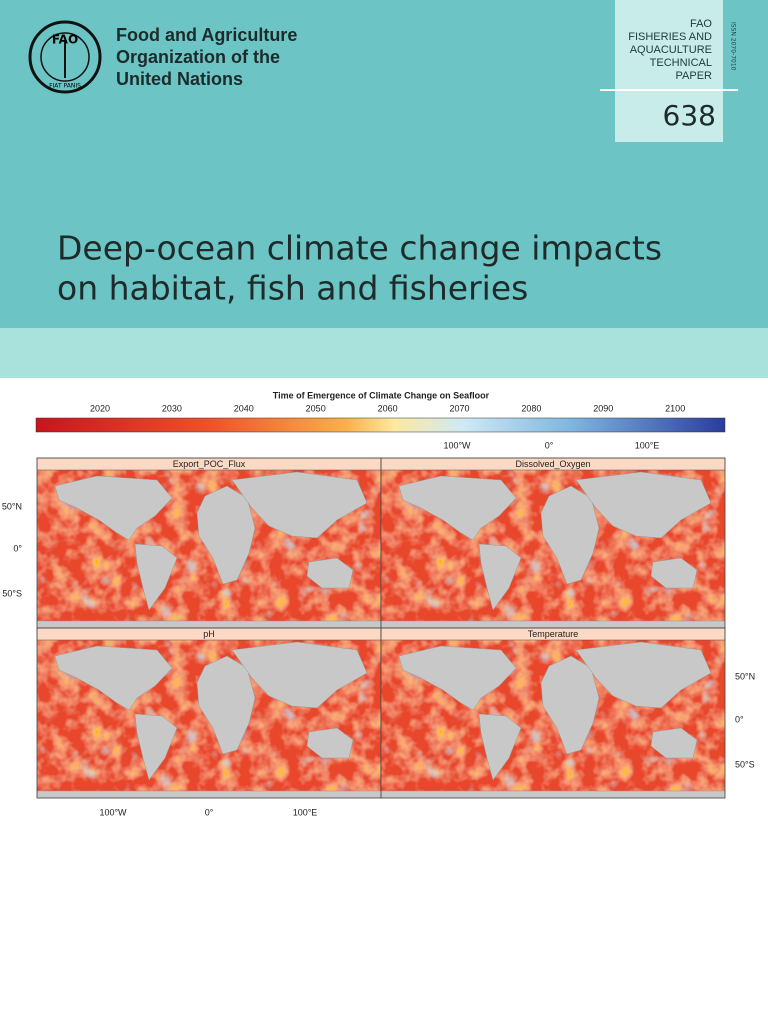 This screenshot has height=1024, width=768. What do you see at coordinates (459, 408) in the screenshot?
I see `colorbar-tick-label: 2070` at bounding box center [459, 408].